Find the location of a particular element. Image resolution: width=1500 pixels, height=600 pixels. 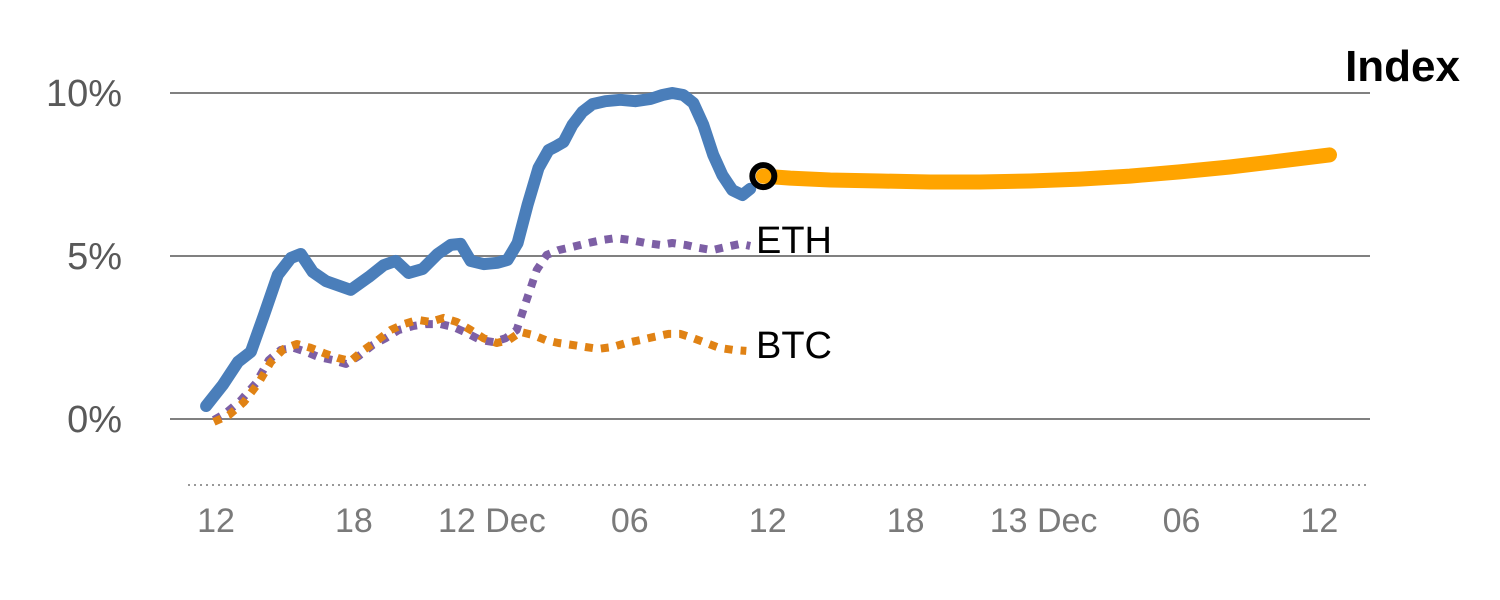

series-btc-line is located at coordinates (479, 369).